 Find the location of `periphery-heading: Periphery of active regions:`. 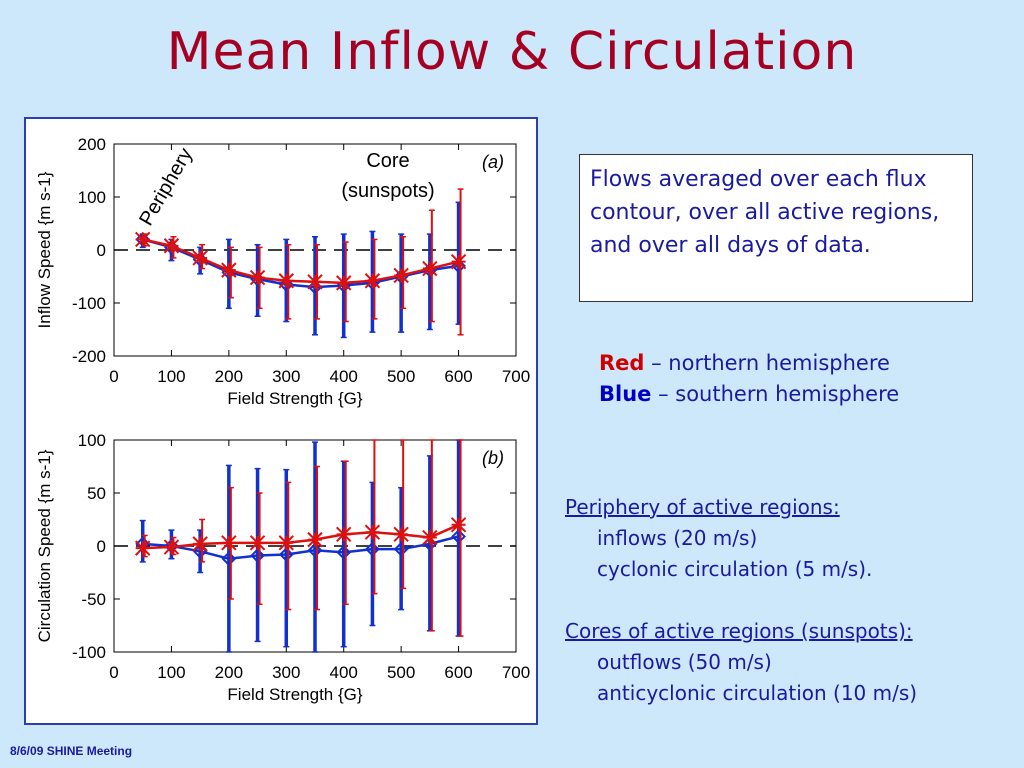

periphery-heading: Periphery of active regions: is located at coordinates (702, 507).